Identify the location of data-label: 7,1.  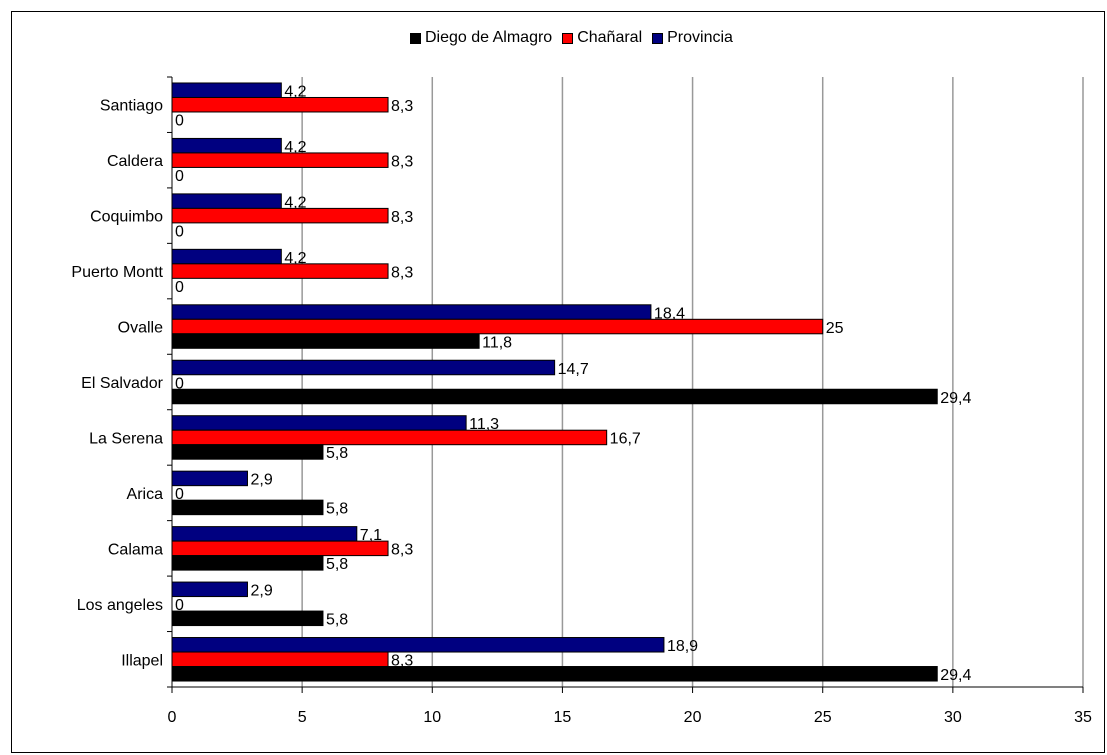
(371, 535).